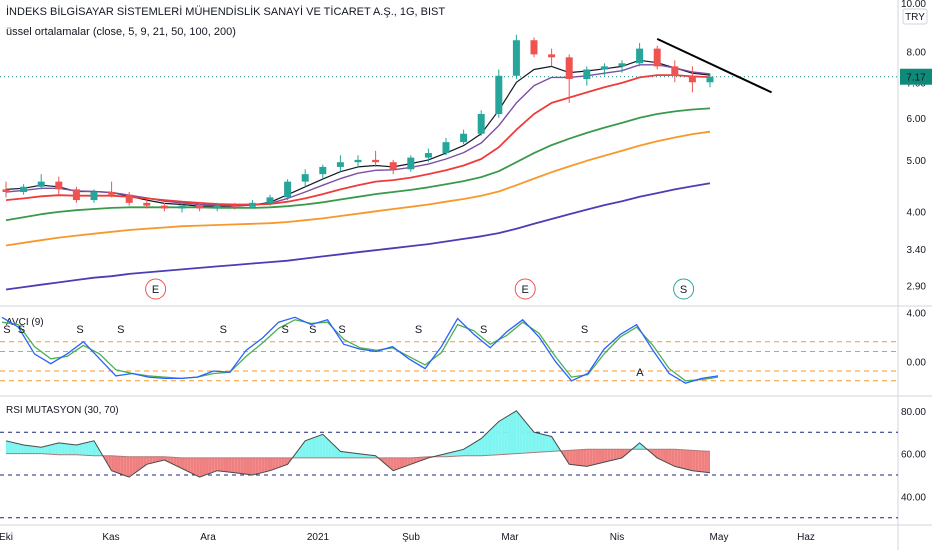 This screenshot has width=932, height=550. I want to click on time-tick-label: May, so click(719, 537).